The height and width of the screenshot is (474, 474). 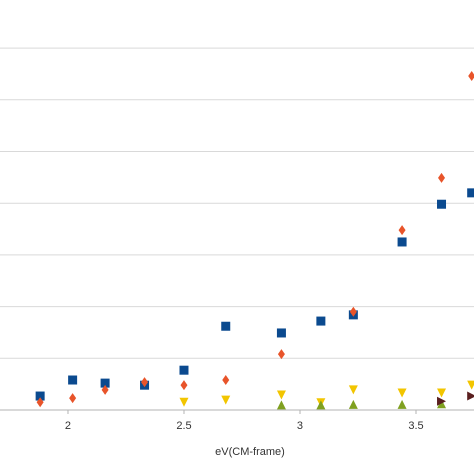 What do you see at coordinates (300, 426) in the screenshot?
I see `x-tick-label: 3` at bounding box center [300, 426].